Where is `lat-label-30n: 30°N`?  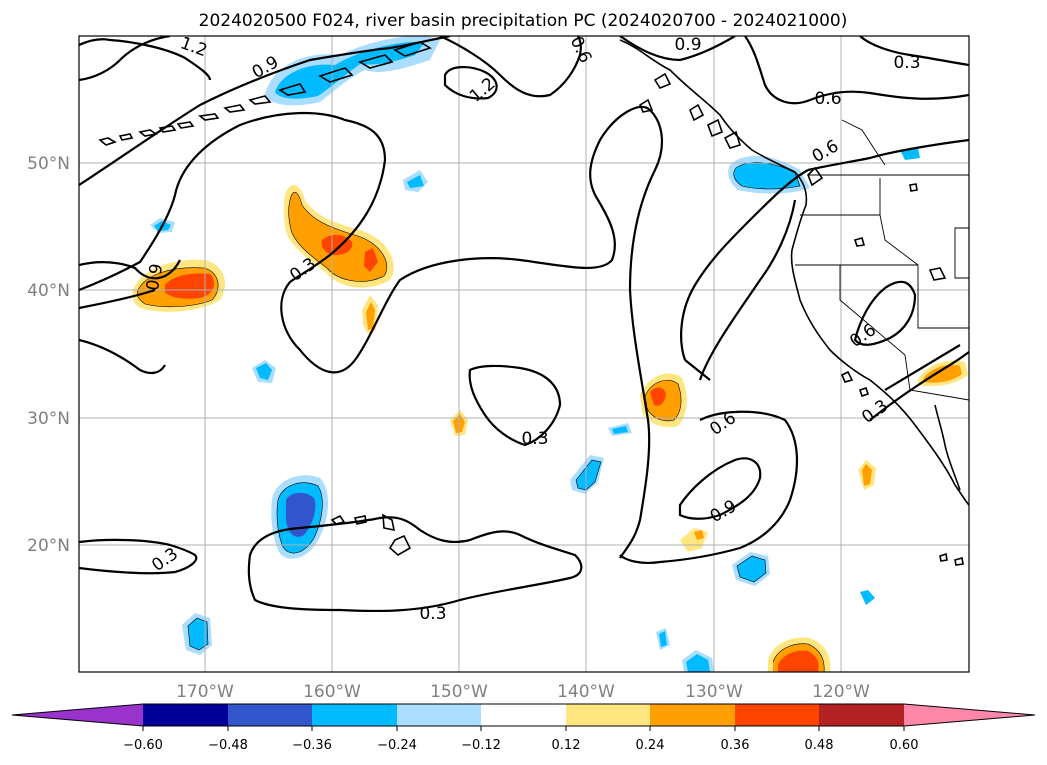
lat-label-30n: 30°N is located at coordinates (48, 419).